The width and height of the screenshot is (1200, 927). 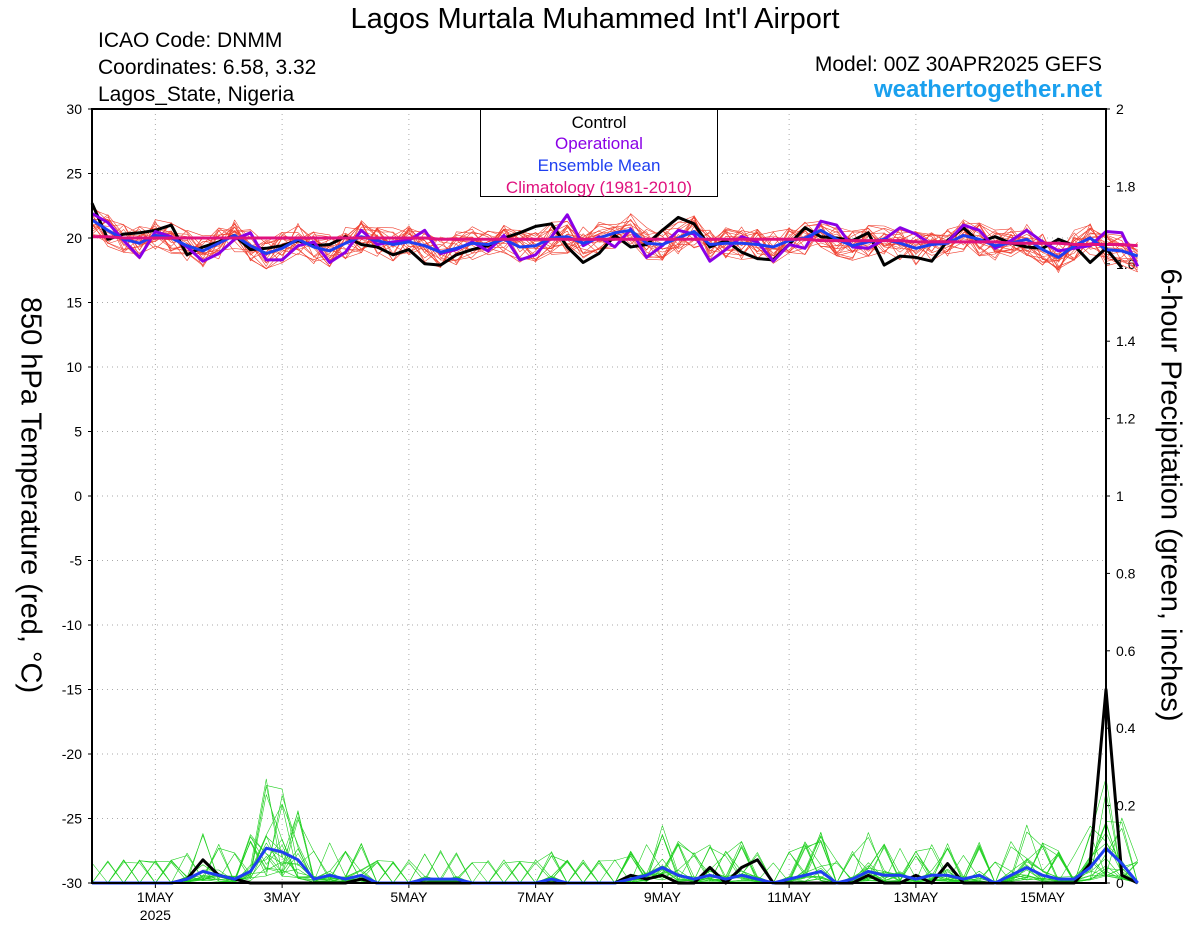 I want to click on x-tick-label: 13MAY, so click(x=916, y=897).